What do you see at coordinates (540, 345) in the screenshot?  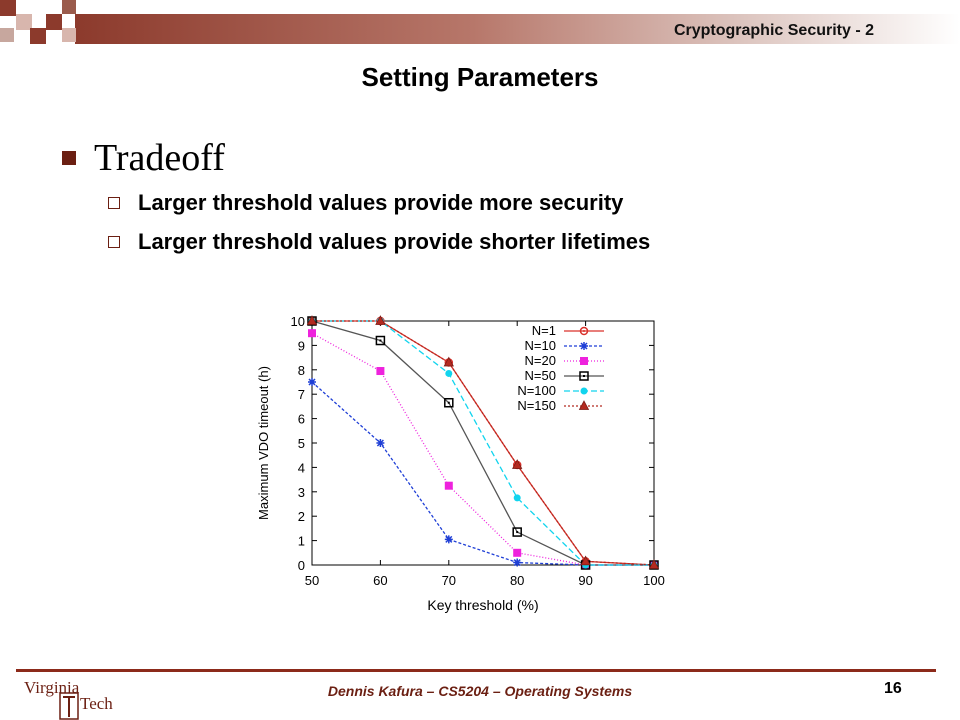 I see `legend-label: N=10` at bounding box center [540, 345].